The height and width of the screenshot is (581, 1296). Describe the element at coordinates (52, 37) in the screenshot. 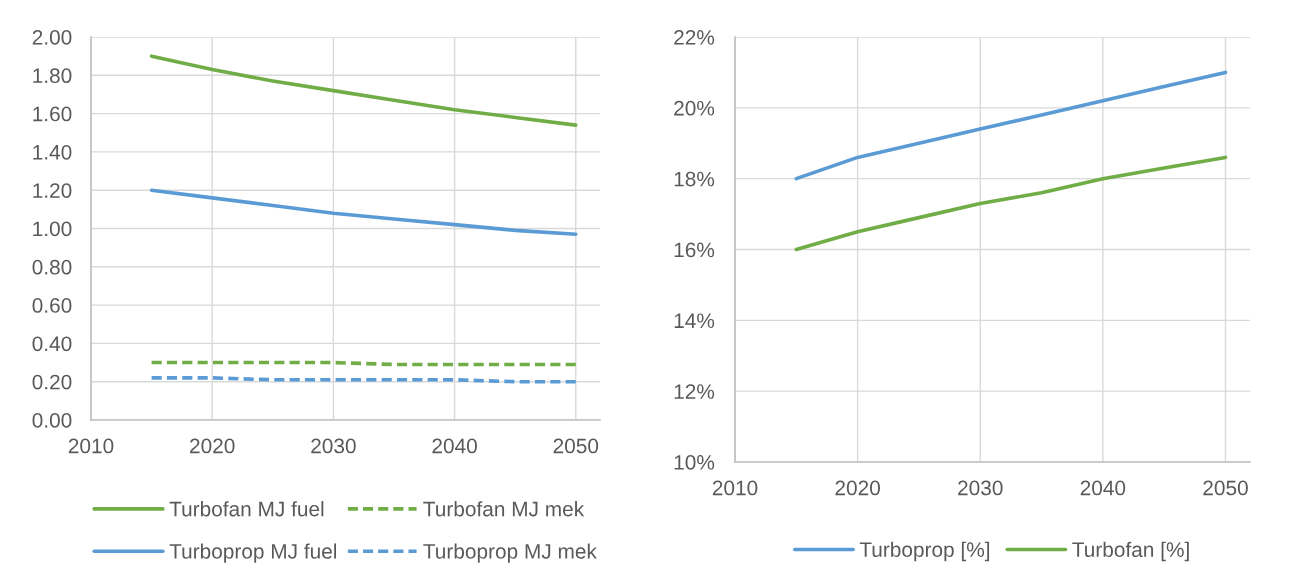

I see `y-tick-label: 2.00` at that location.